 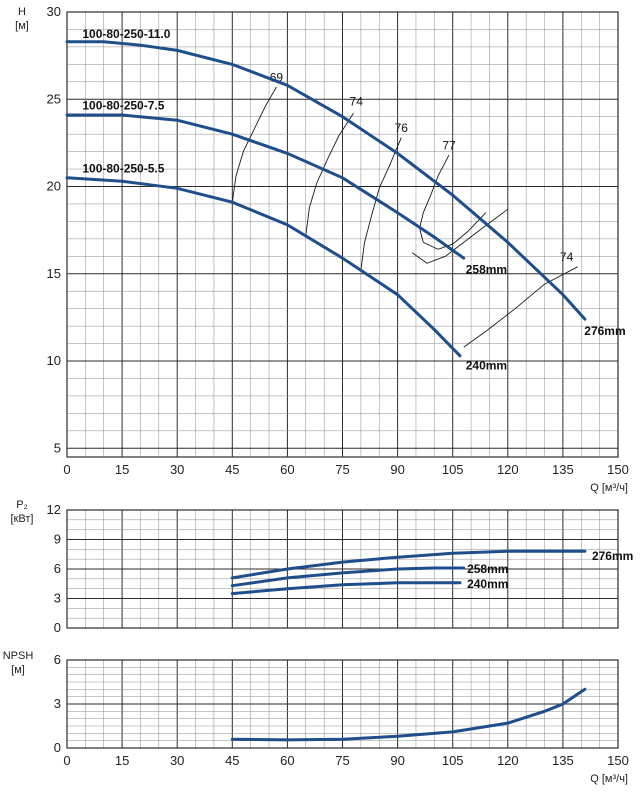 I want to click on y-axis-unit: [кВт], so click(x=22, y=519).